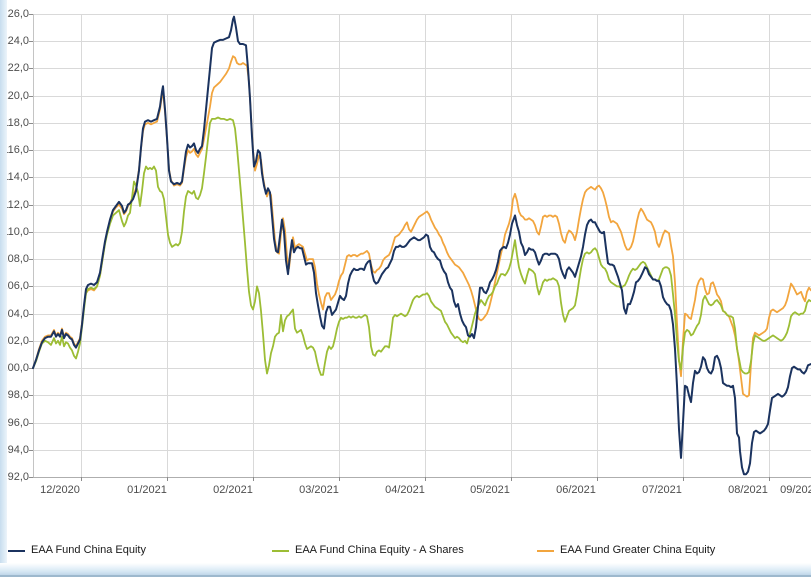 The image size is (811, 577). I want to click on x-axis-label: 09/2021, so click(795, 490).